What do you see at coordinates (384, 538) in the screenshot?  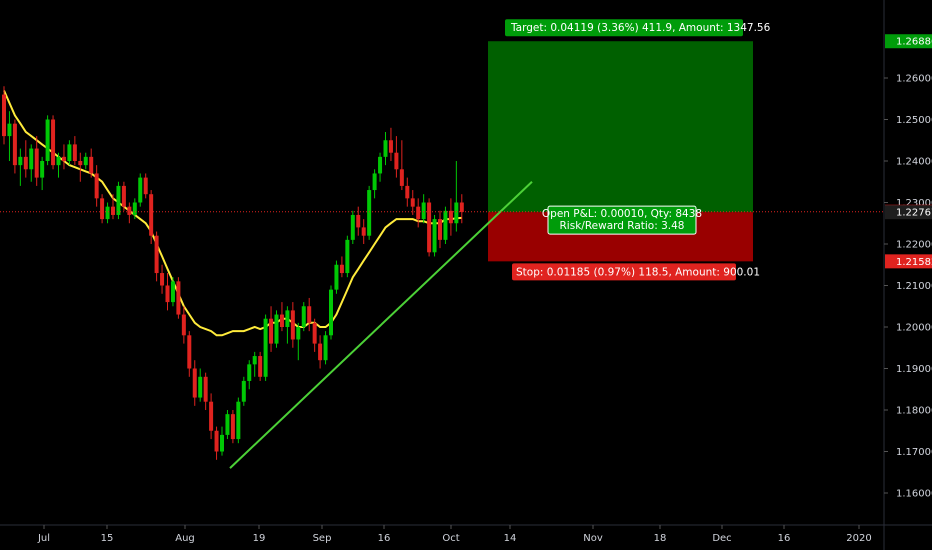 I see `time-tick-label: 16` at bounding box center [384, 538].